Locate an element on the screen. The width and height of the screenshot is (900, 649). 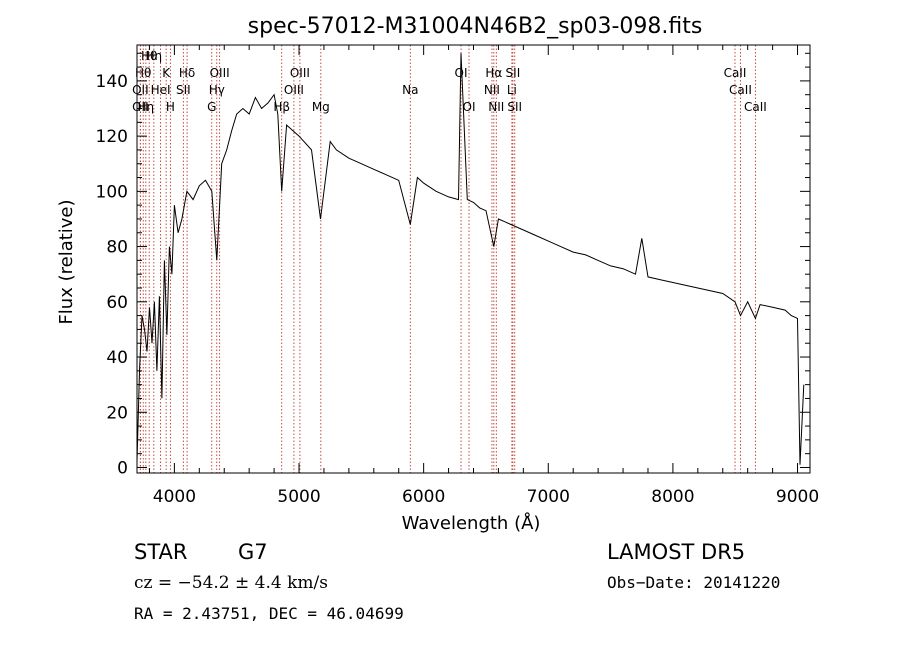
y-axis-label: Flux (relative) is located at coordinates (66, 261).